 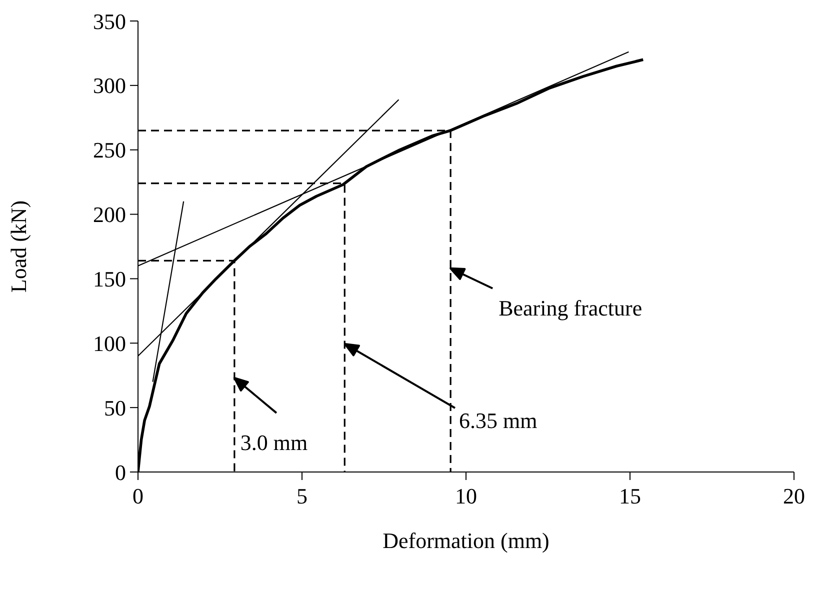 What do you see at coordinates (630, 496) in the screenshot?
I see `x-tick-label: 15` at bounding box center [630, 496].